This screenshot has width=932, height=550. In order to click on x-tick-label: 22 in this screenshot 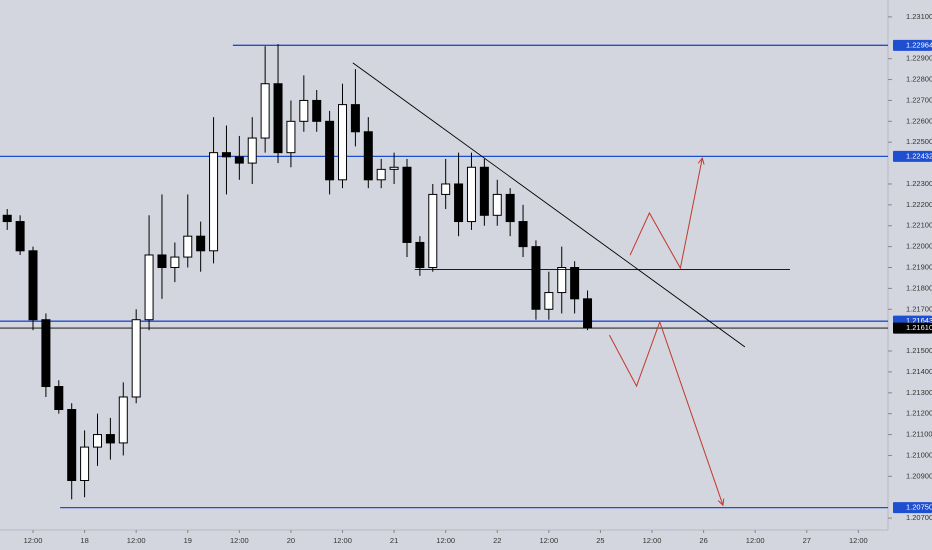, I will do `click(497, 540)`.